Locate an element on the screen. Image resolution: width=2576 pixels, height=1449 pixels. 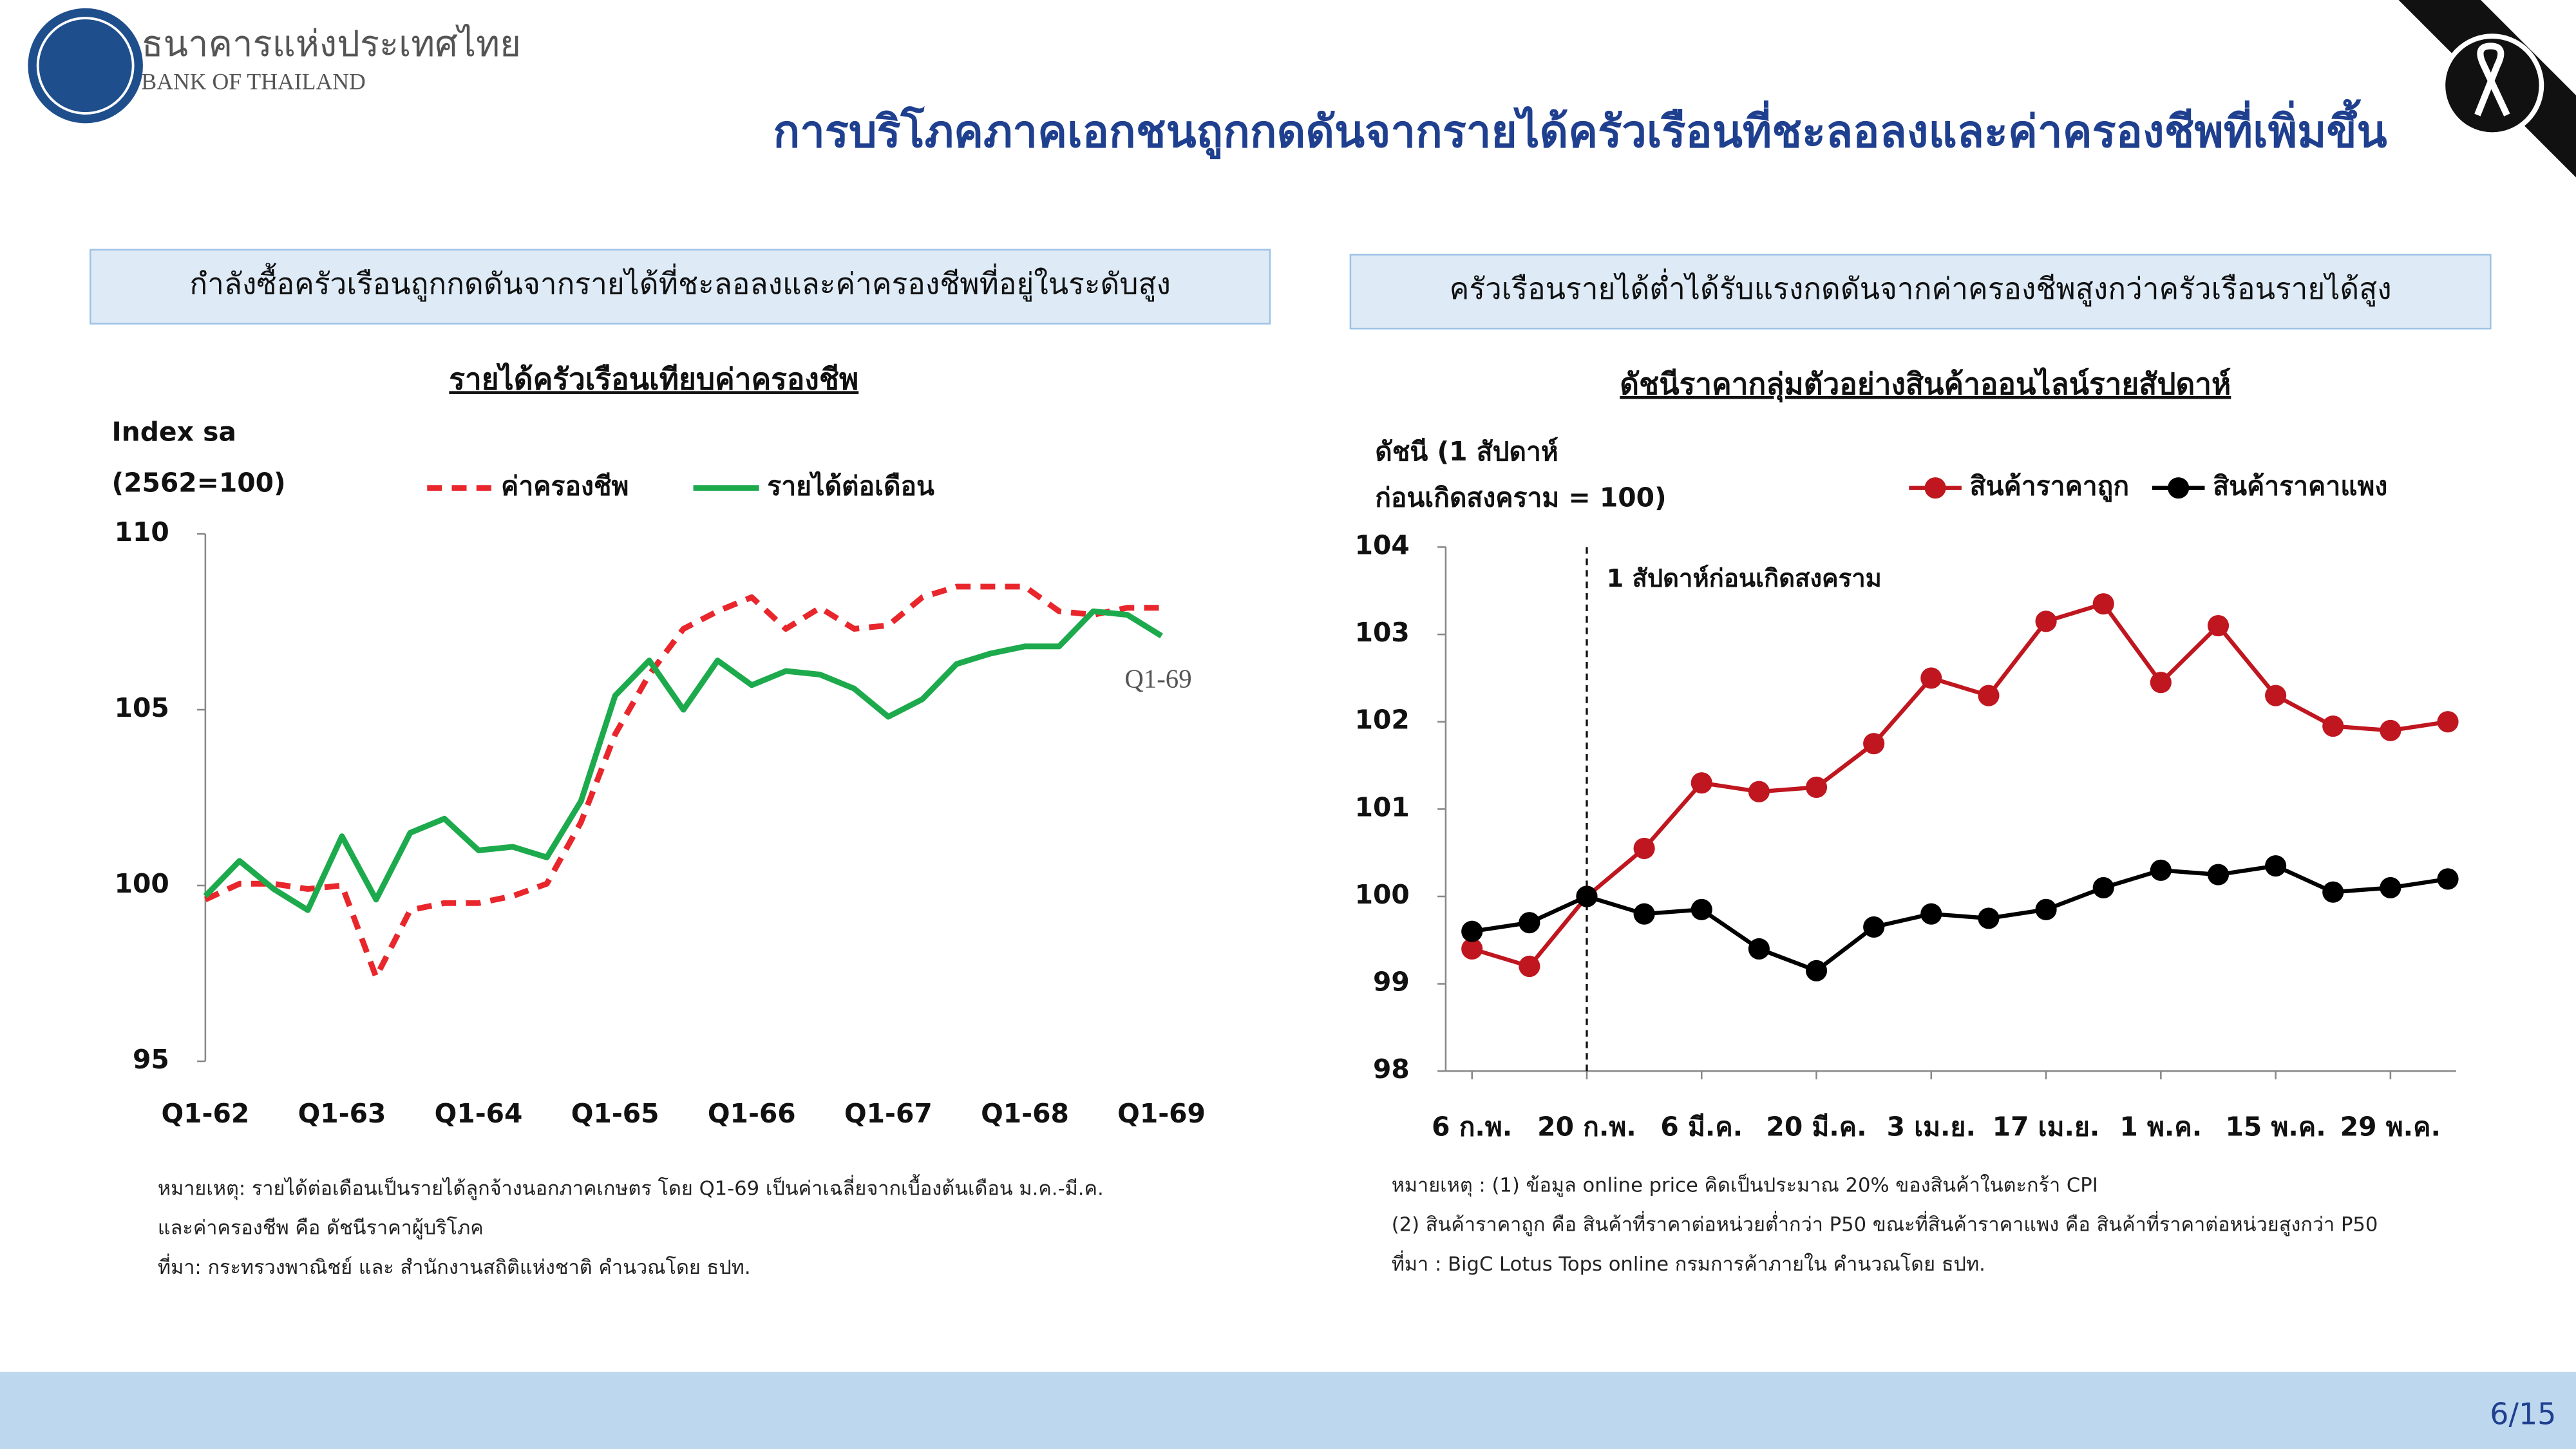
chart-title: รายได้ครัวเรือนเทียบค่าครองชีพ is located at coordinates (653, 379).